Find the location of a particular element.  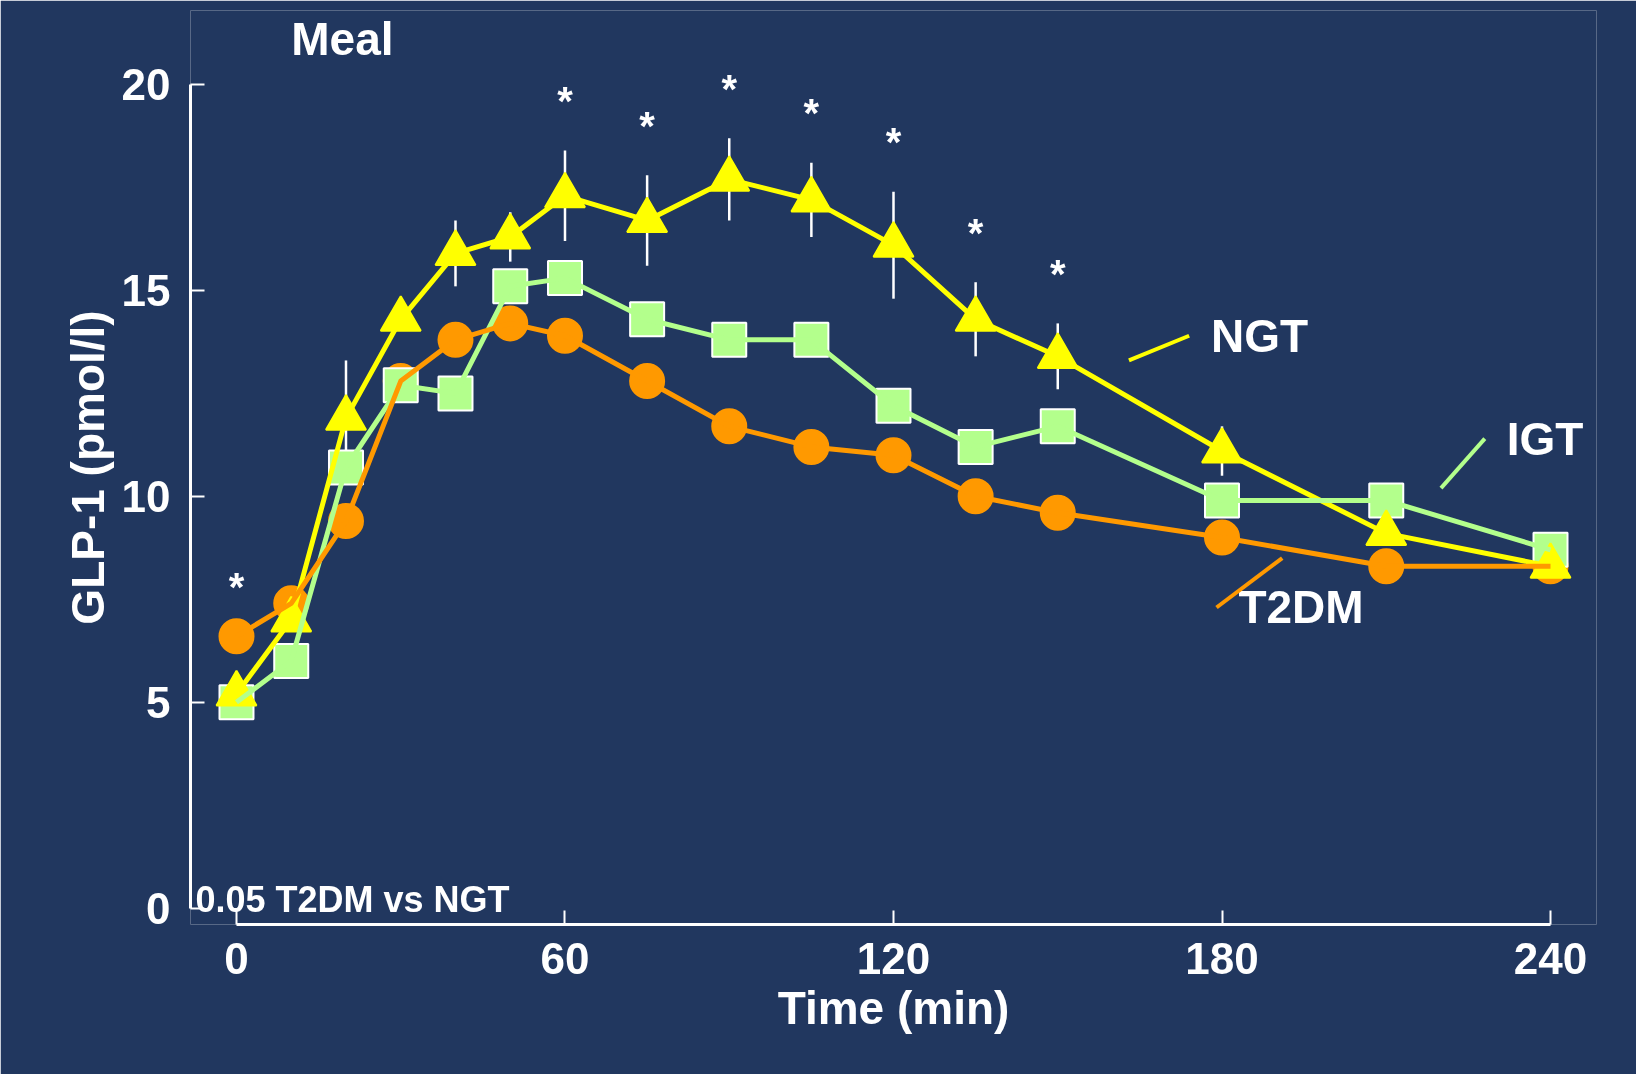

legend-label: IGT is located at coordinates (1545, 438).